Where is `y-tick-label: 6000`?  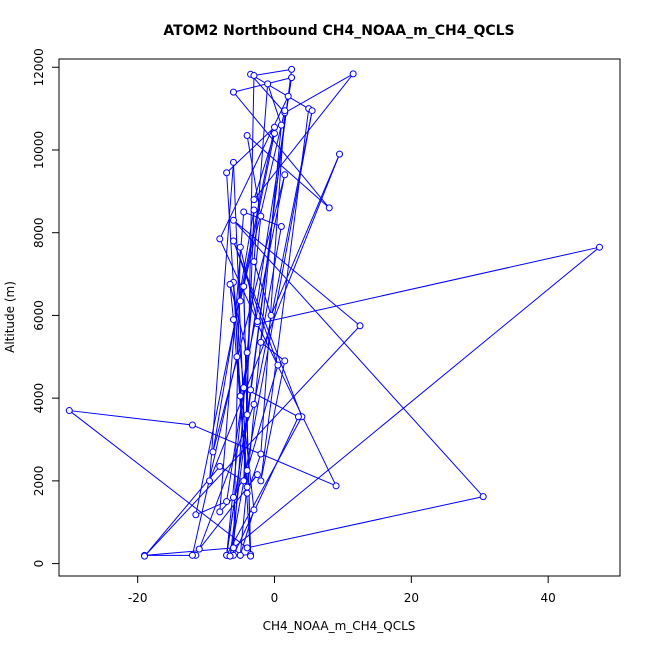 y-tick-label: 6000 is located at coordinates (39, 315).